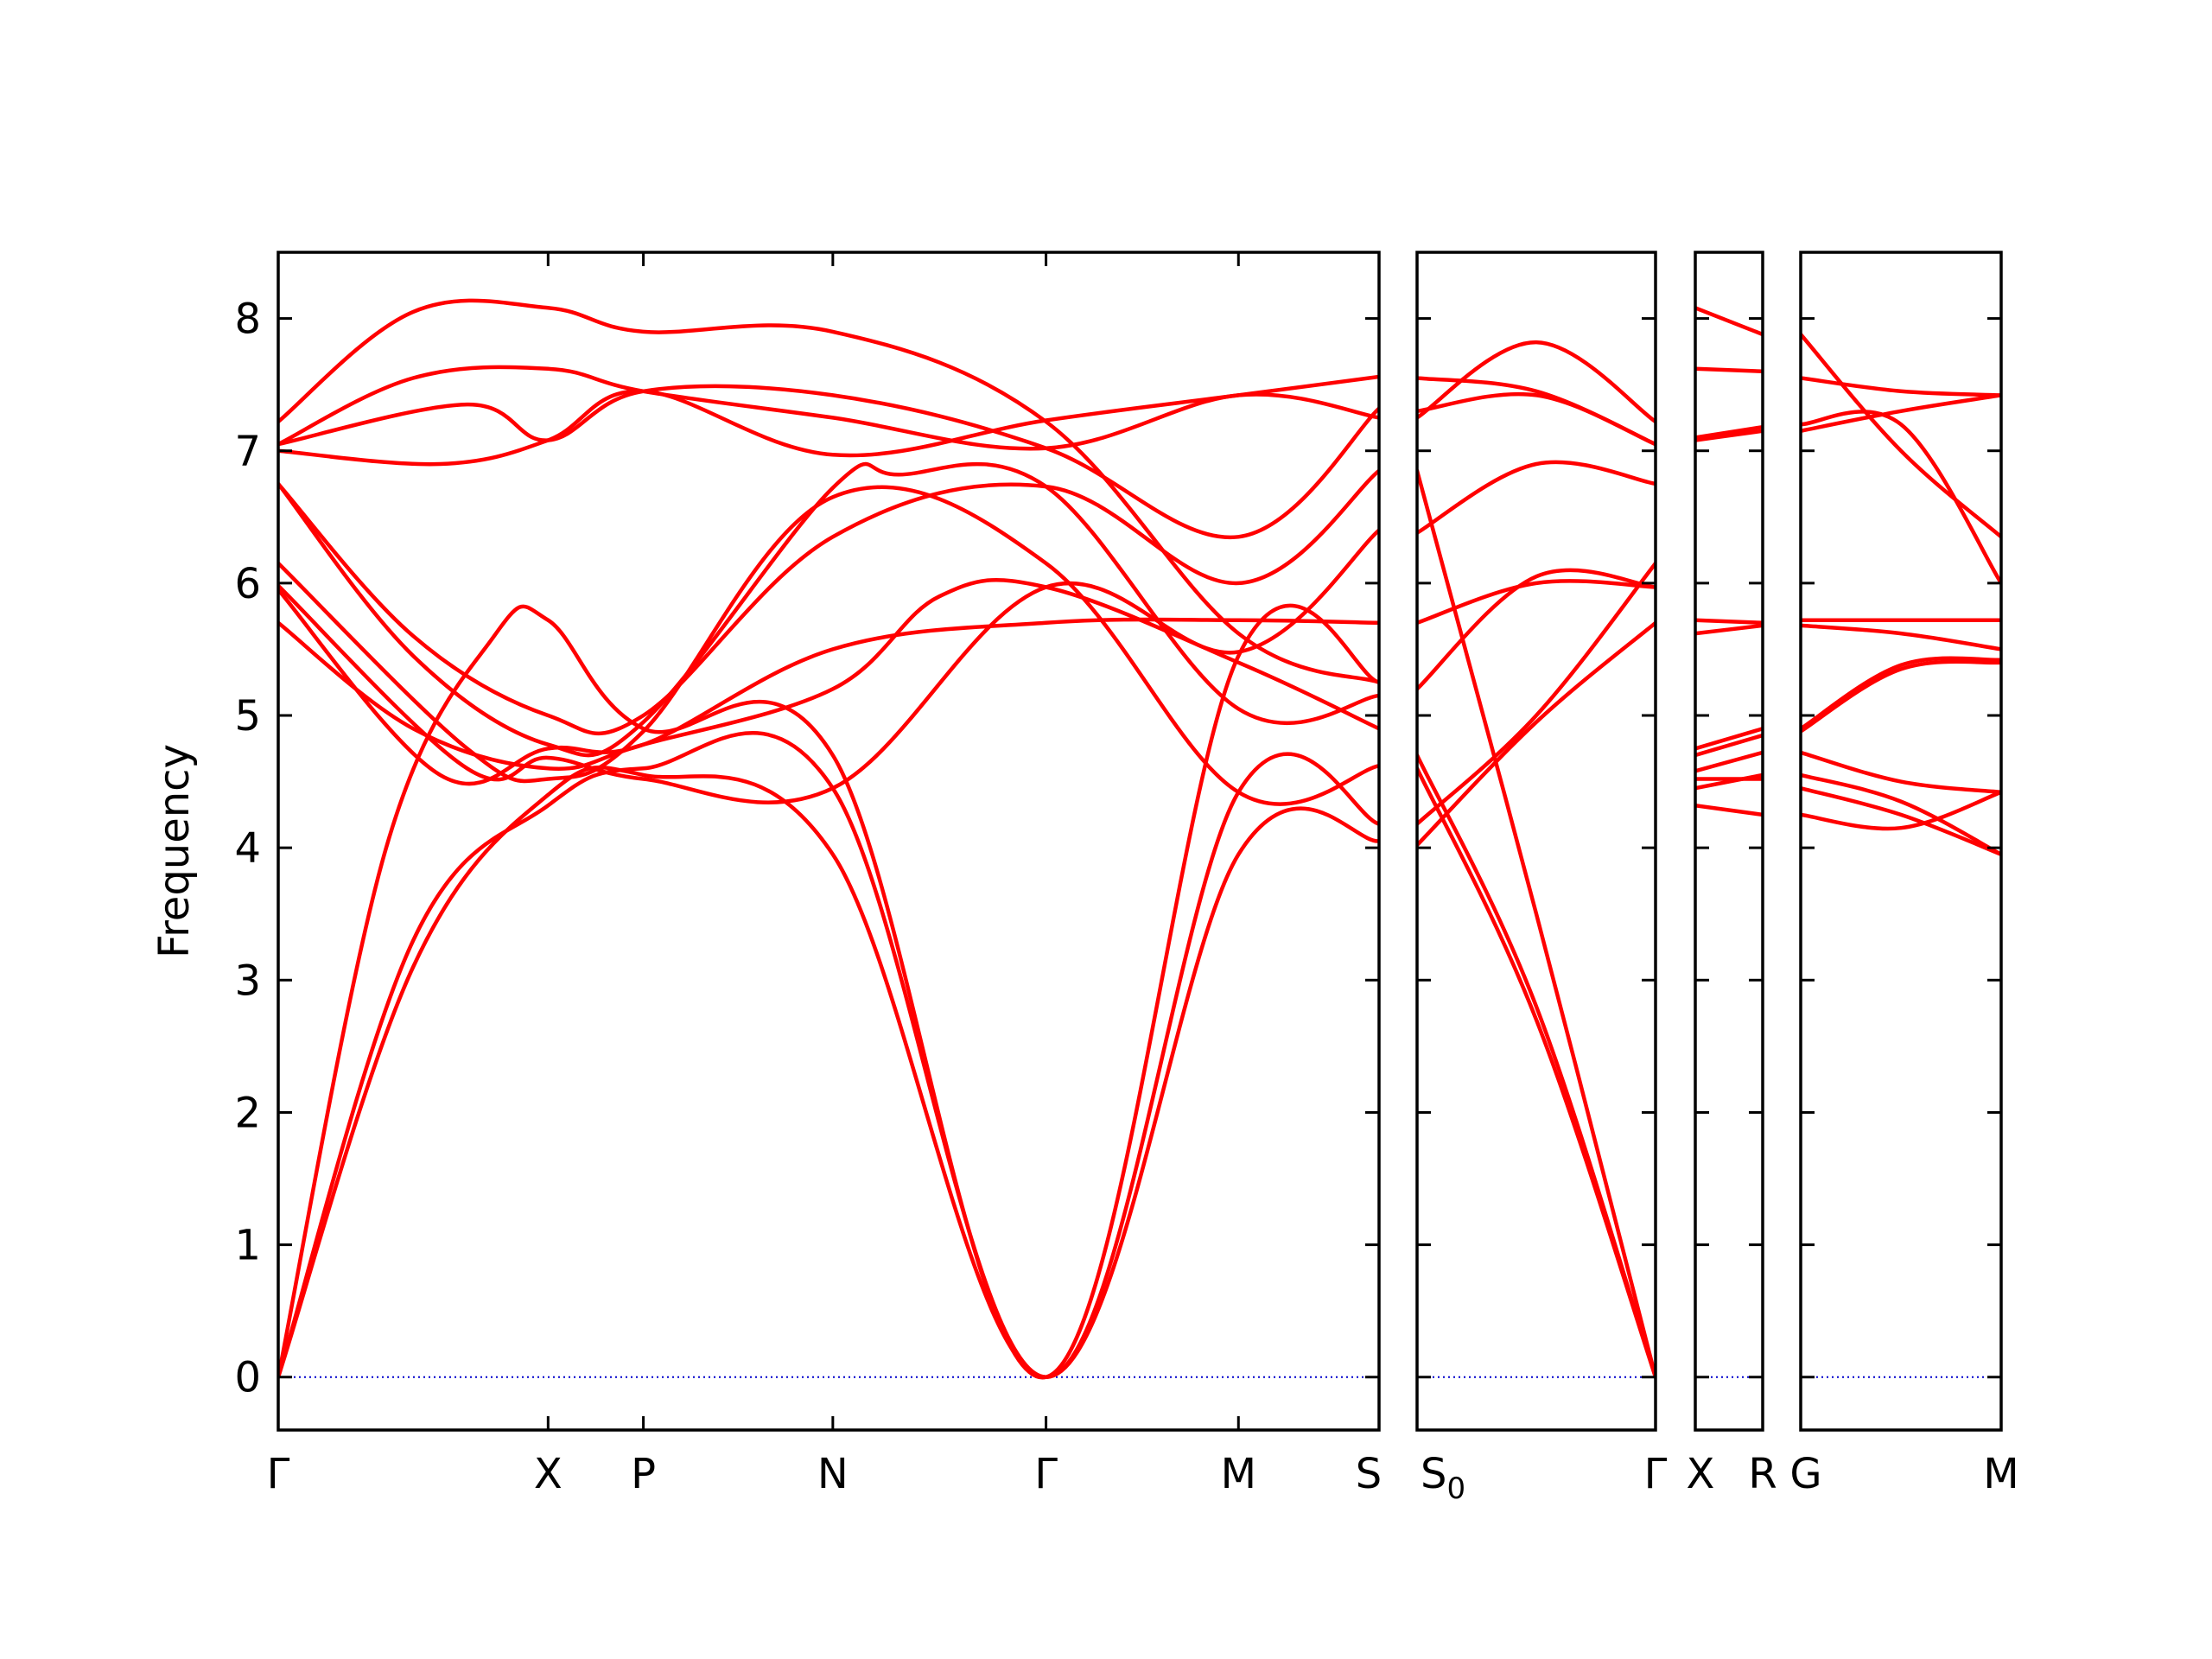  What do you see at coordinates (1805, 1474) in the screenshot?
I see `x-tick-label: G` at bounding box center [1805, 1474].